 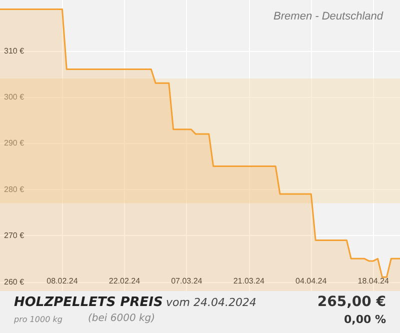 What do you see at coordinates (14, 143) in the screenshot?
I see `y-tick-label: 290 €` at bounding box center [14, 143].